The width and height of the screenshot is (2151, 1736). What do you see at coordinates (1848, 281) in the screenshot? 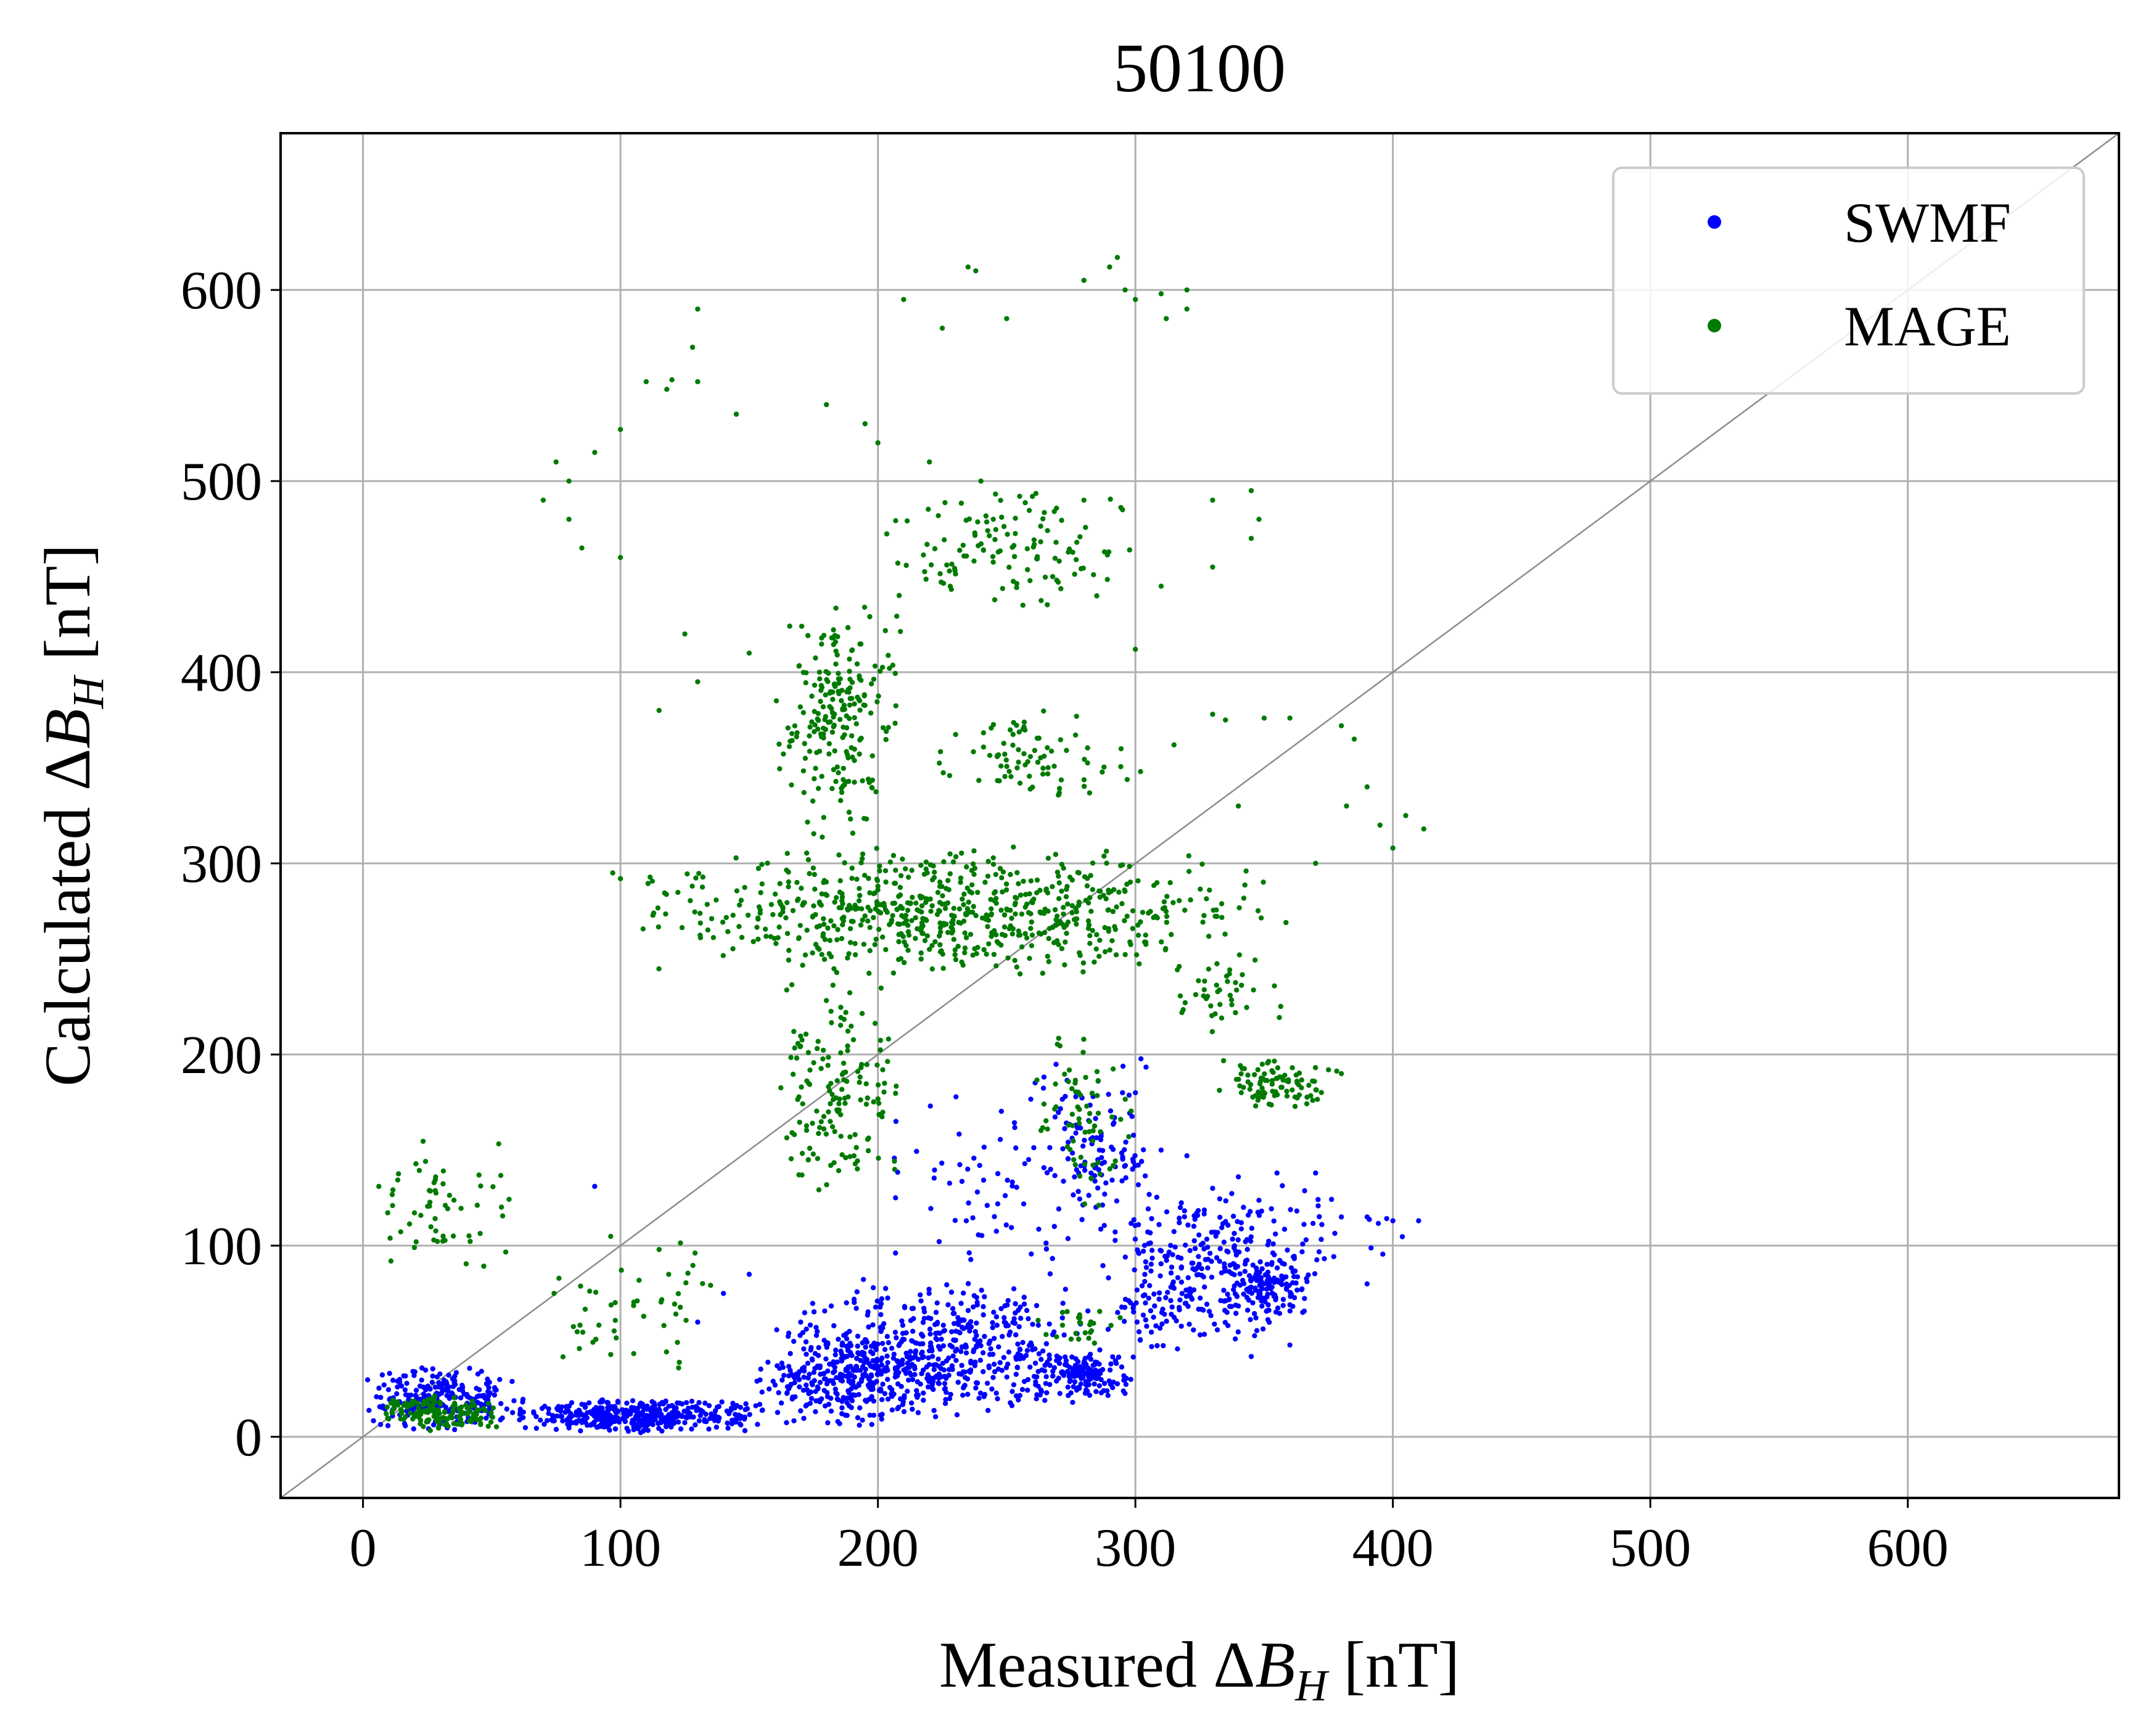
I see `legend: SWMF MAGE` at bounding box center [1848, 281].